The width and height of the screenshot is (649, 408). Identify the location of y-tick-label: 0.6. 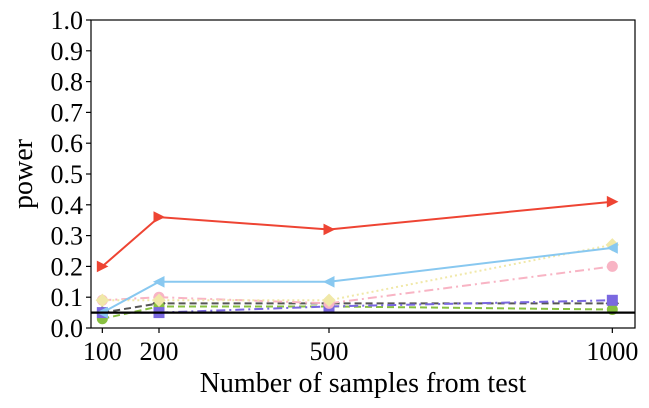
(67, 143).